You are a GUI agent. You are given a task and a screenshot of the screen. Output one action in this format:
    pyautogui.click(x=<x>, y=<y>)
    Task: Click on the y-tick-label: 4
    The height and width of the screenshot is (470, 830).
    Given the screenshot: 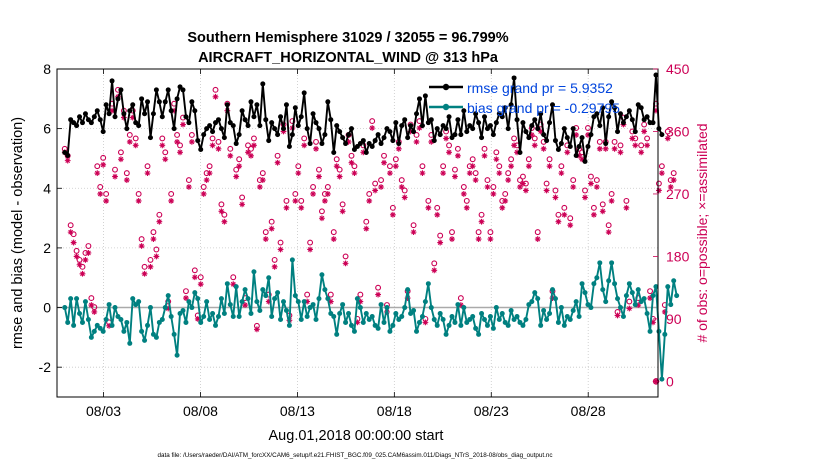 What is the action you would take?
    pyautogui.click(x=47, y=188)
    